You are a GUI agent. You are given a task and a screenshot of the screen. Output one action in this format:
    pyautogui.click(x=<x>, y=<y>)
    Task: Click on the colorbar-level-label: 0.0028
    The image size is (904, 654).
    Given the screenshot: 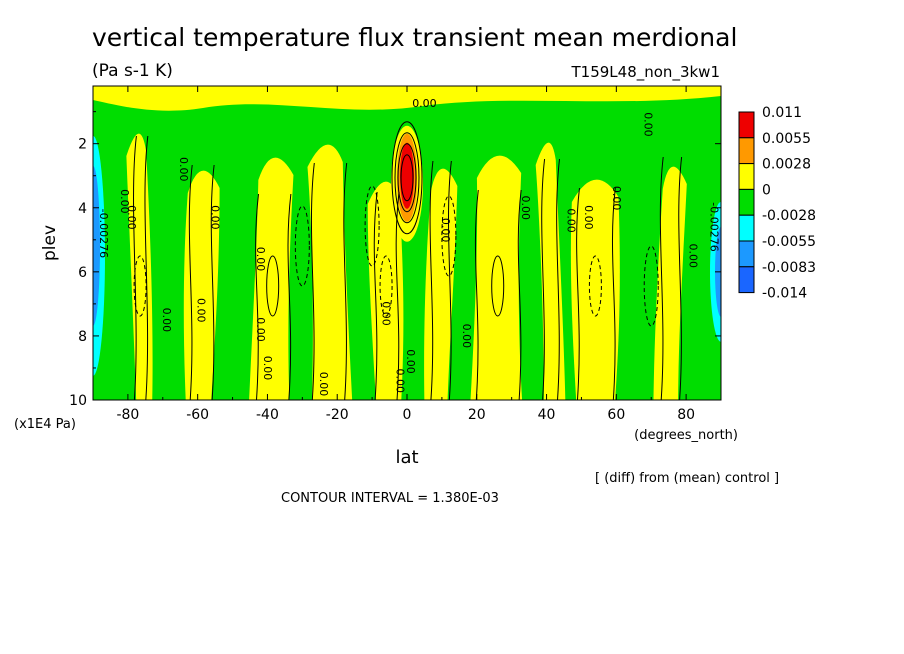 What is the action you would take?
    pyautogui.click(x=786, y=165)
    